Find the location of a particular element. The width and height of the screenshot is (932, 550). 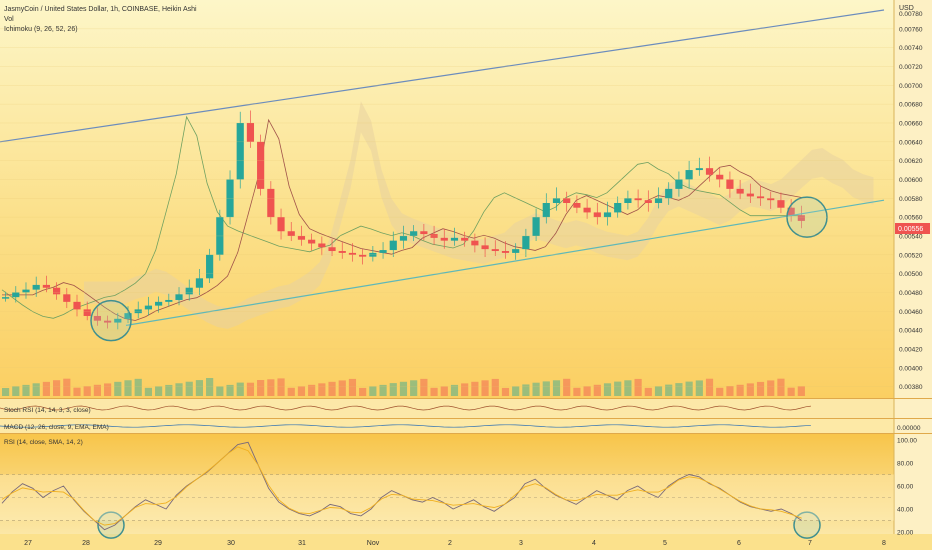

vol-label: Vol is located at coordinates (9, 19).